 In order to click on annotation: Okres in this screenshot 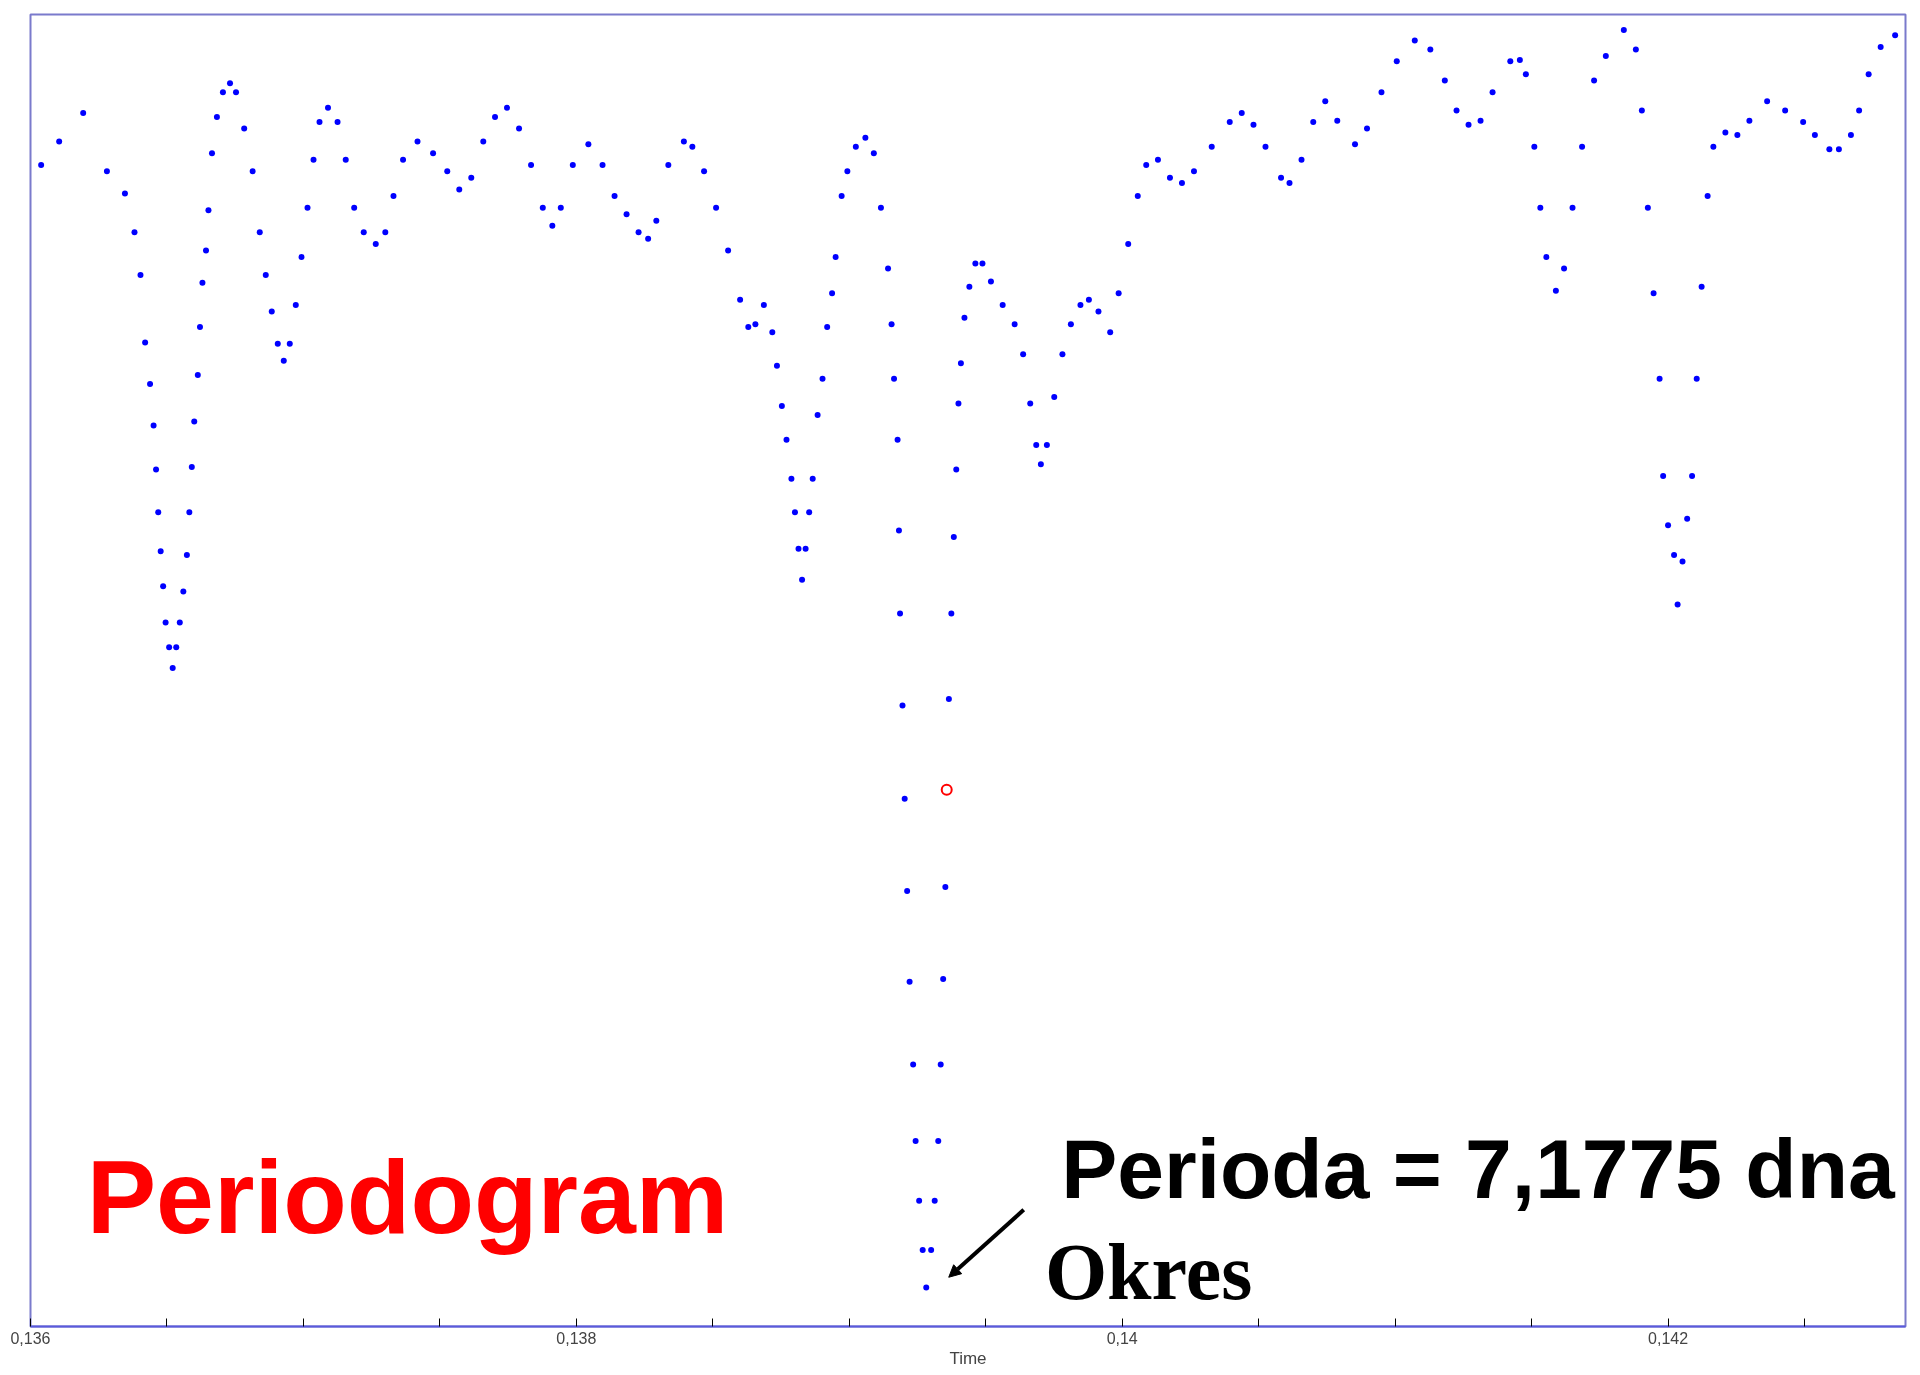, I will do `click(1148, 1272)`.